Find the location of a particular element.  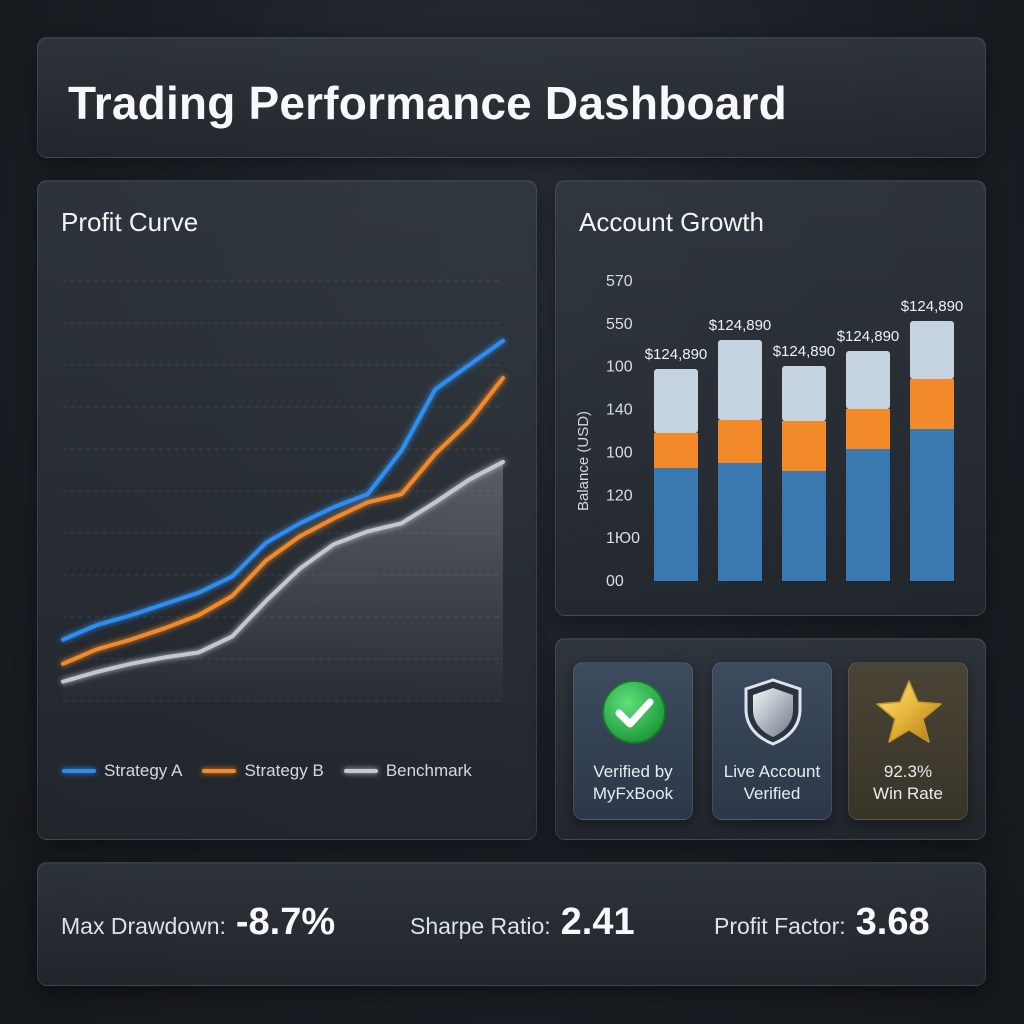

badge-line-1: 92.3% is located at coordinates (908, 771).